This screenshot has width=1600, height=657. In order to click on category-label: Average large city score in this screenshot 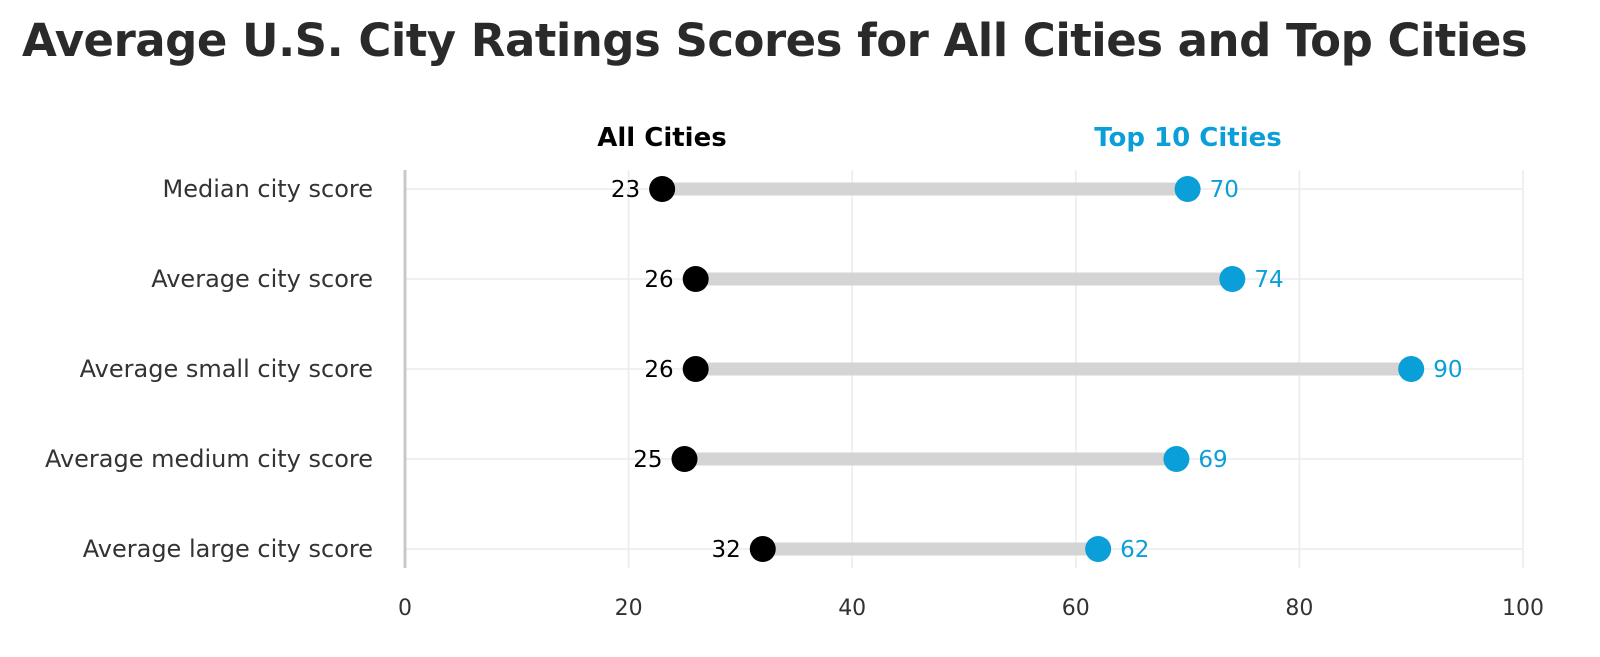, I will do `click(228, 549)`.